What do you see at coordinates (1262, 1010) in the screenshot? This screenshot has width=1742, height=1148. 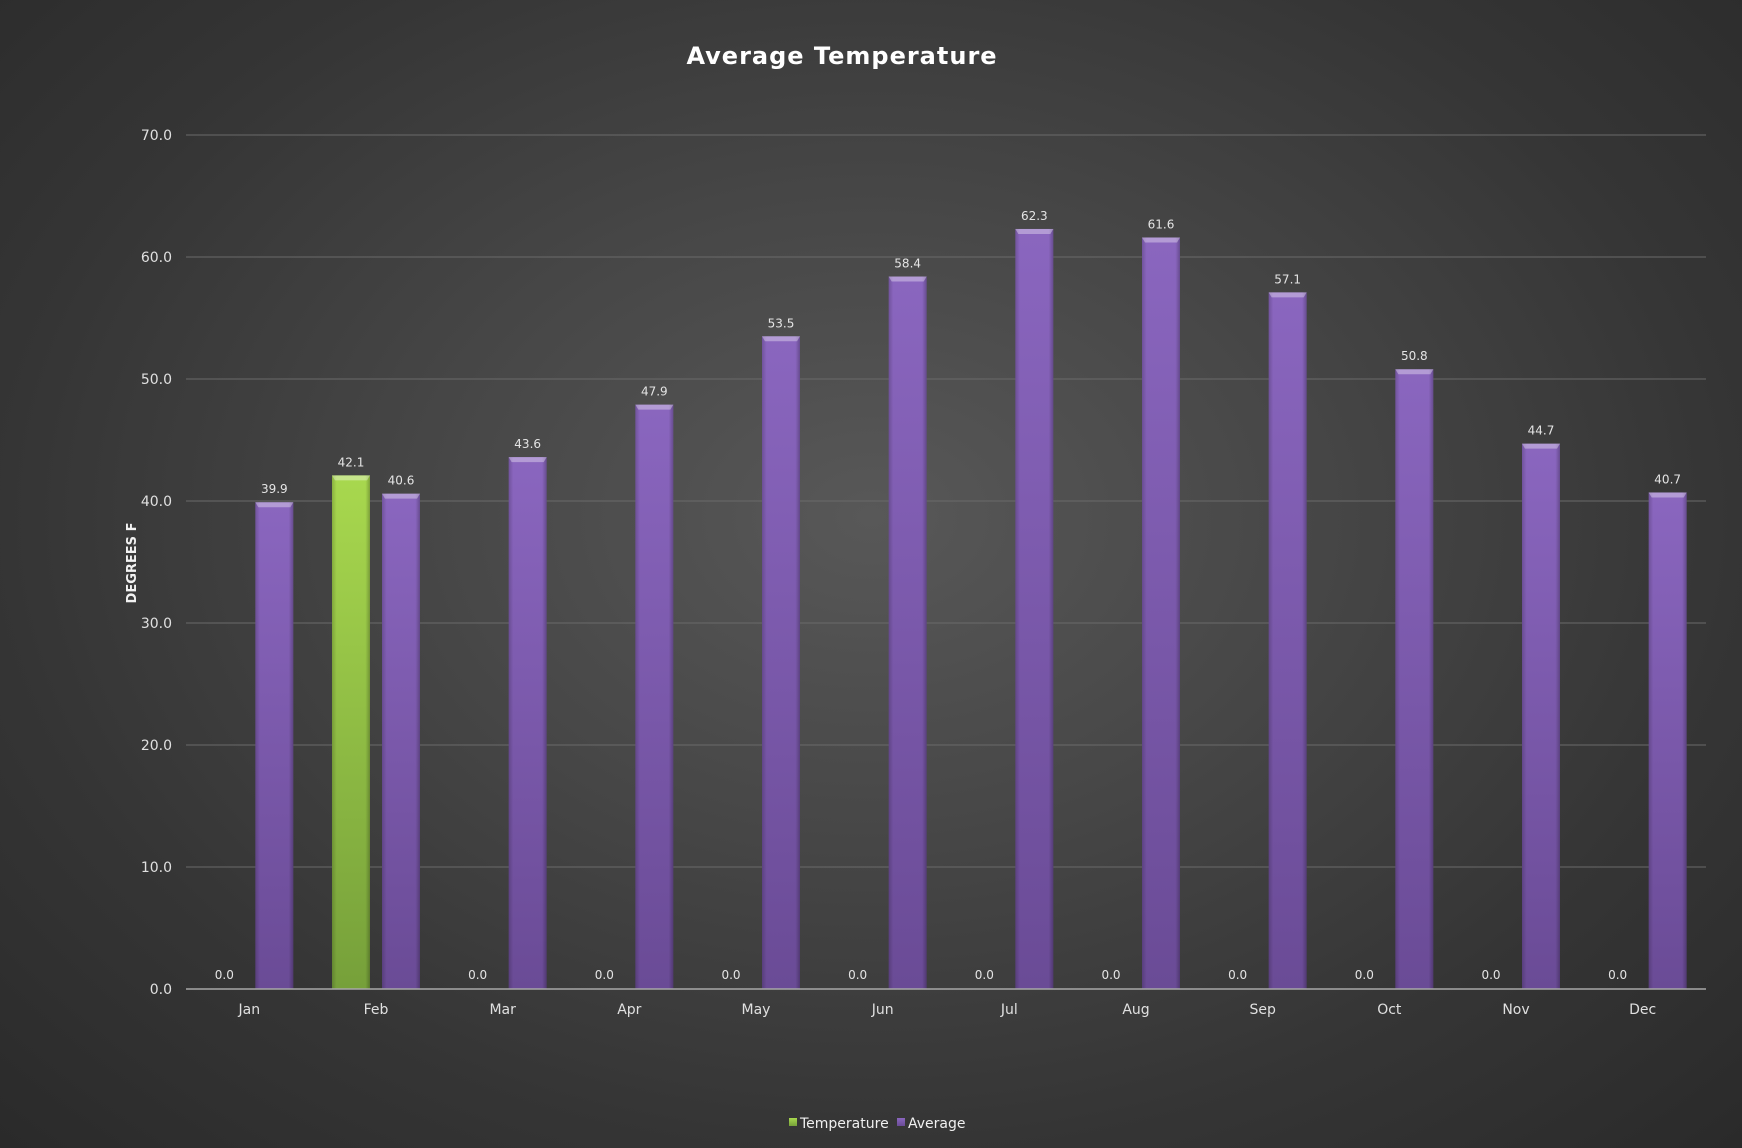 I see `x-tick-label: Sep` at bounding box center [1262, 1010].